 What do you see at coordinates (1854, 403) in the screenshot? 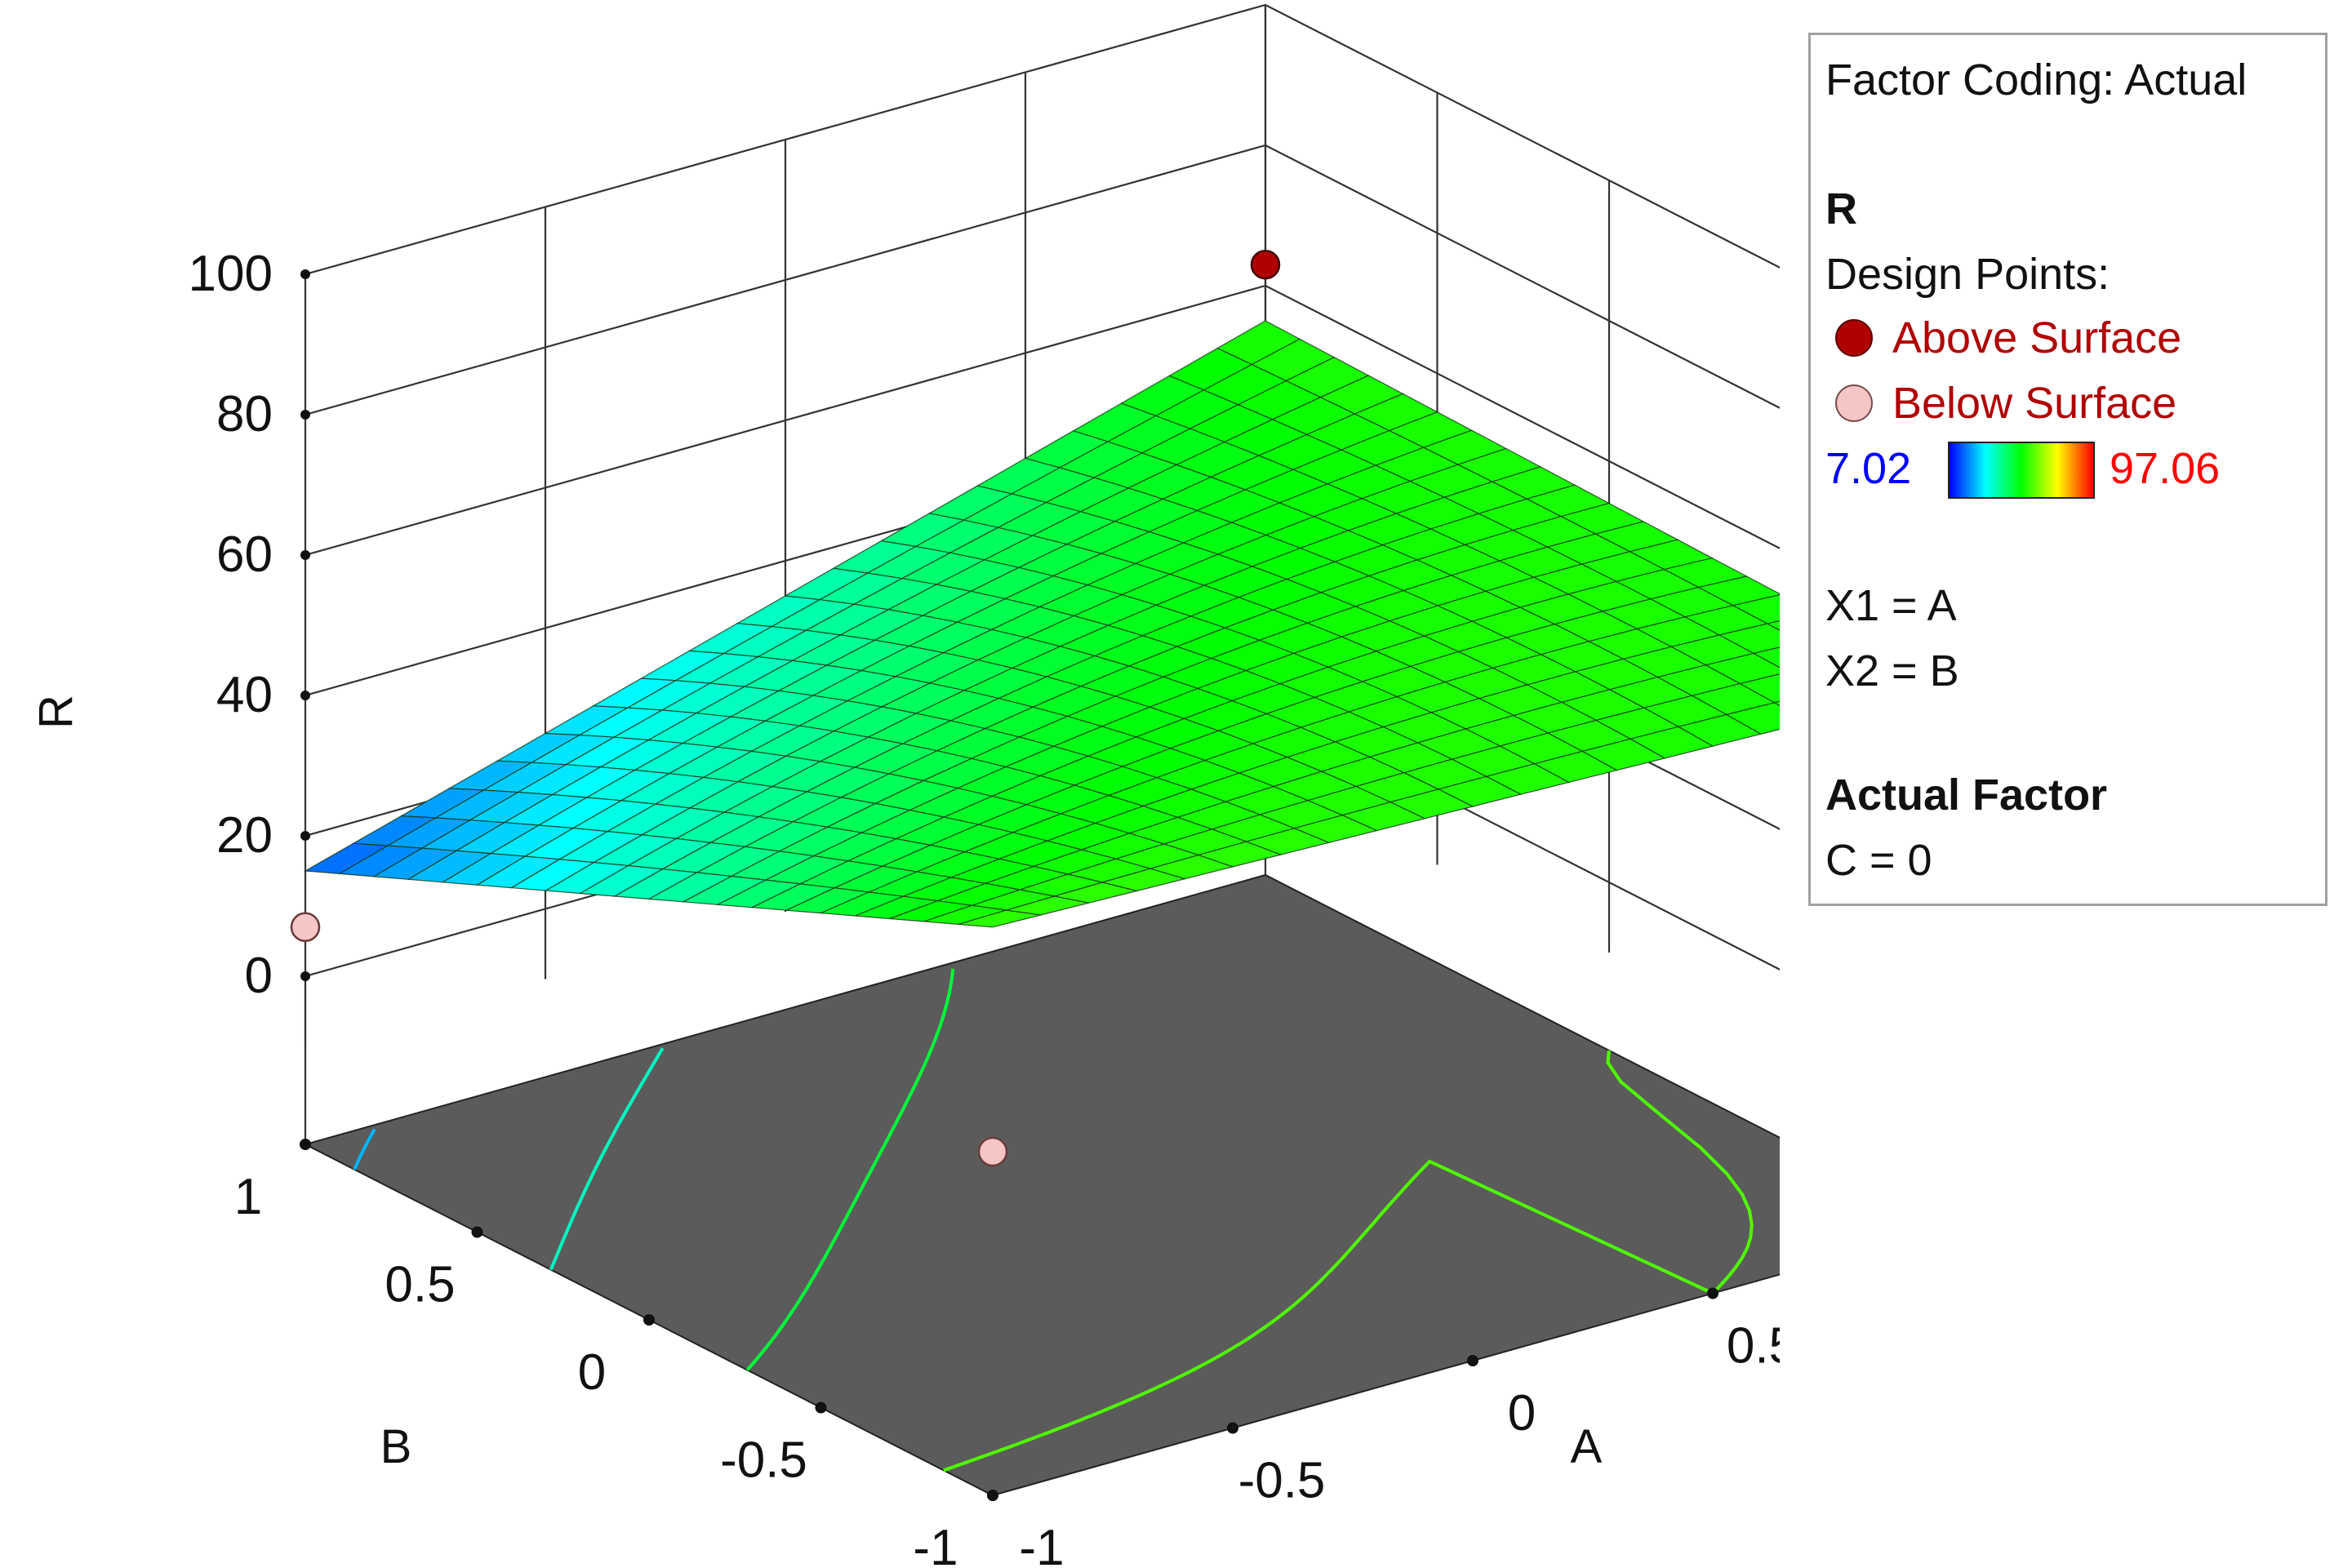
I see `below-surface-marker-icon` at bounding box center [1854, 403].